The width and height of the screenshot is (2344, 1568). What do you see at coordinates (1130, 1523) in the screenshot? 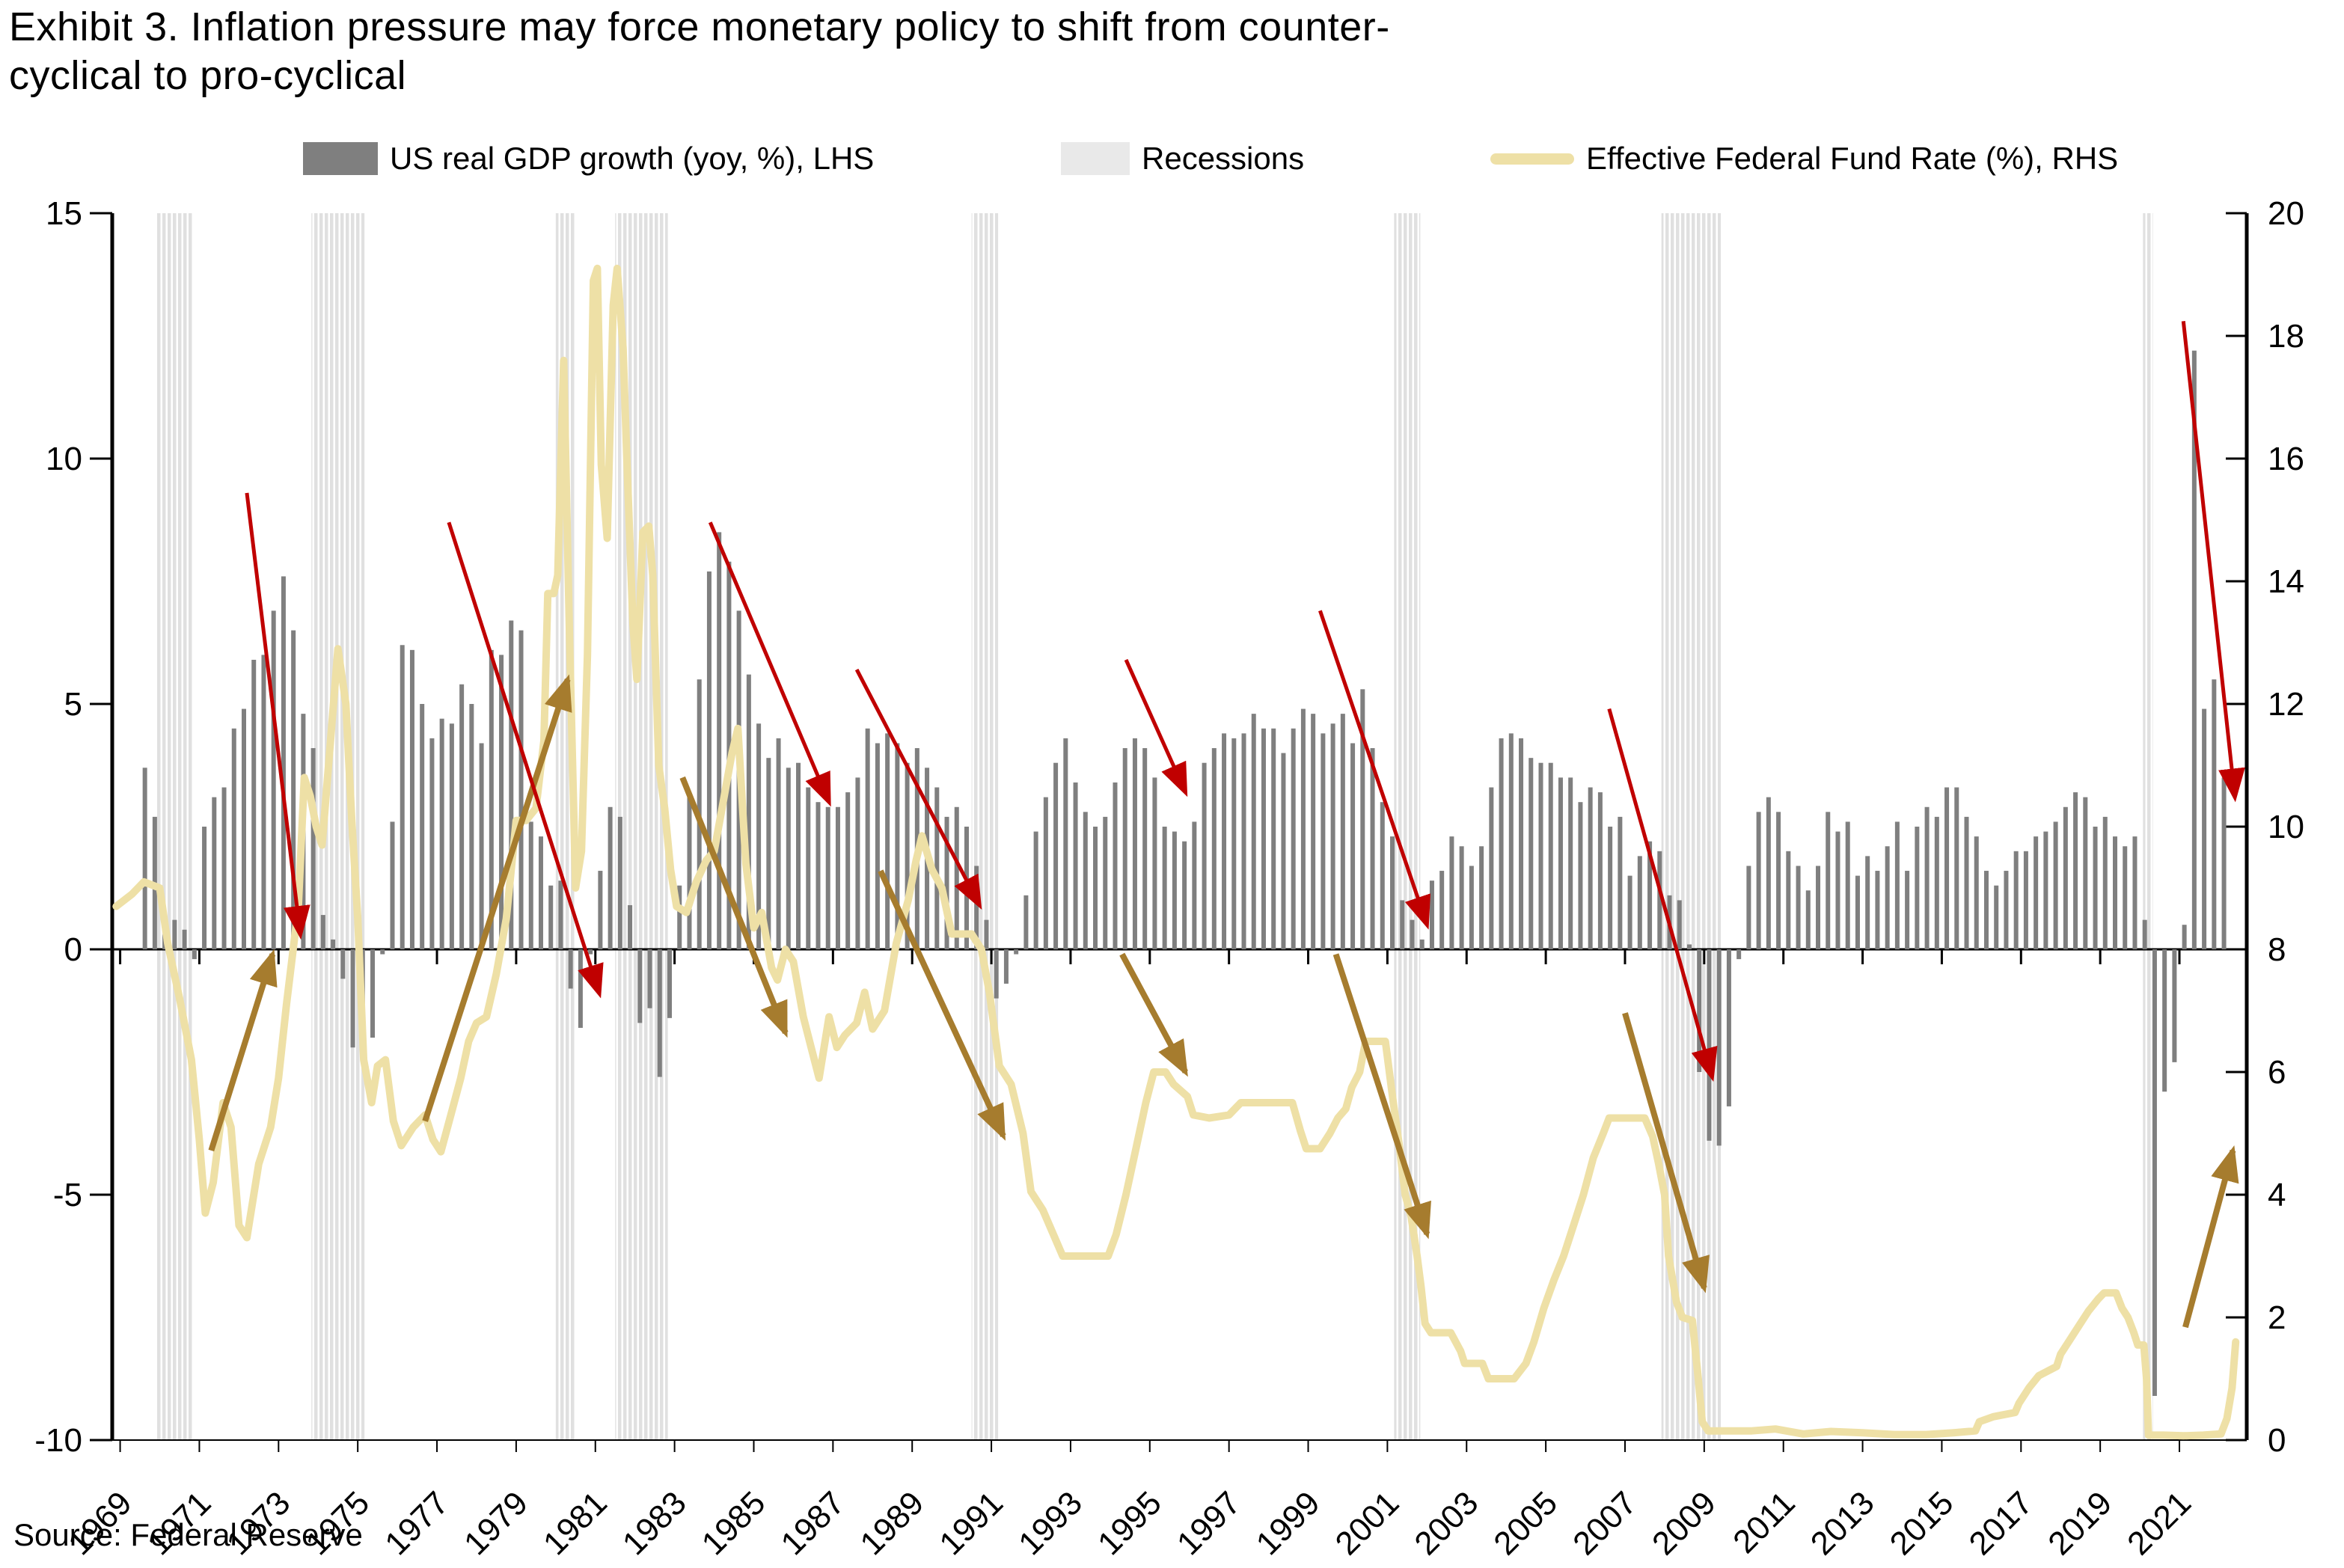
I see `x-axis-year-label: 1995` at bounding box center [1130, 1523].